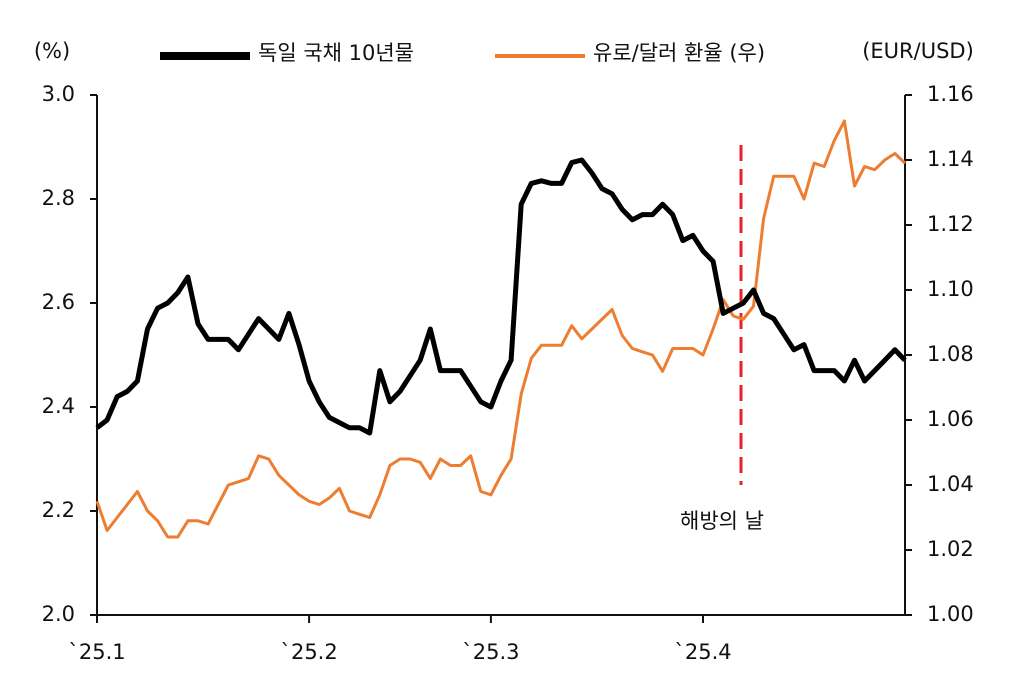  What do you see at coordinates (950, 484) in the screenshot?
I see `y2-tick-label: 1.04` at bounding box center [950, 484].